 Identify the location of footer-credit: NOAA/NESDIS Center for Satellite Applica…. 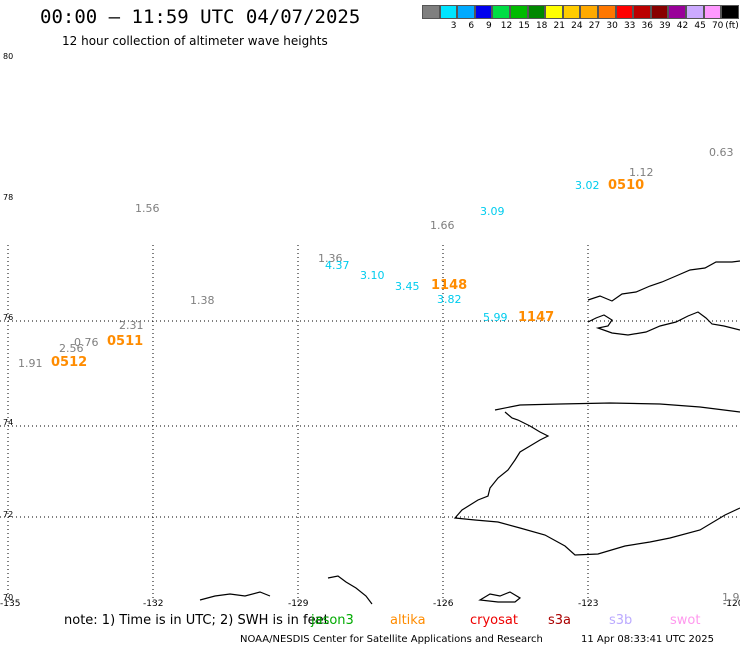
(391, 639).